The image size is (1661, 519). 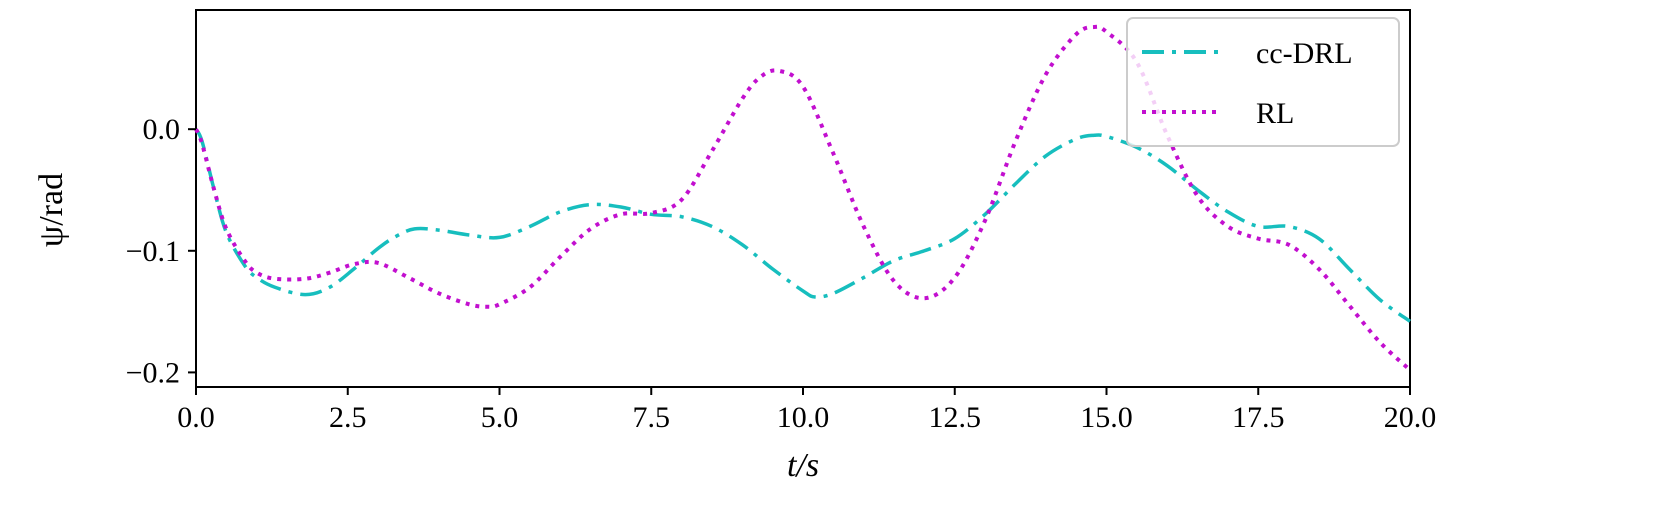 I want to click on y-tick-label: 0.0, so click(x=162, y=129).